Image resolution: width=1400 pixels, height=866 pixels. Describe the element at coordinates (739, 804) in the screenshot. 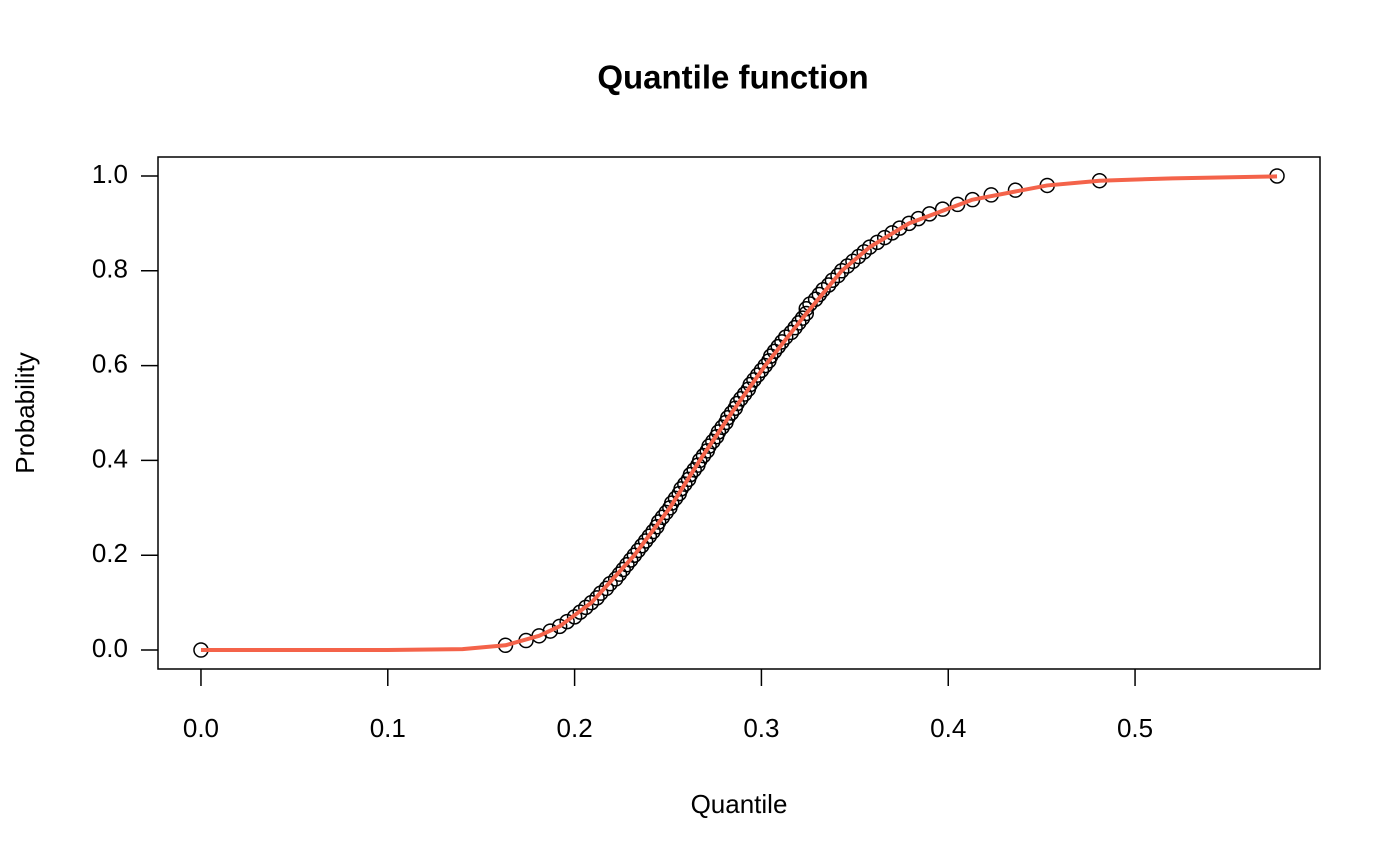

I see `x-axis-label: Quantile` at that location.